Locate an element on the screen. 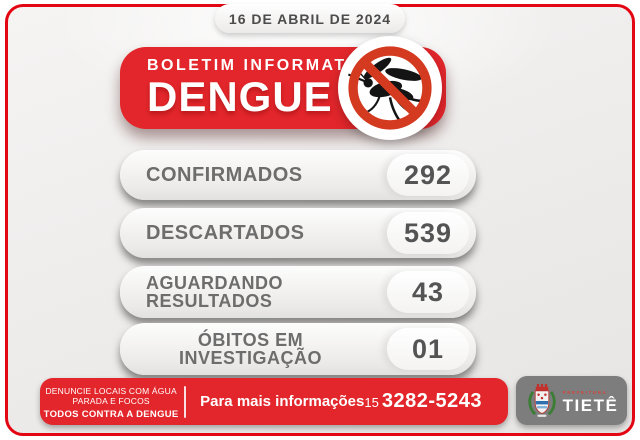  stat-row-confirmados: CONFIRMADOS 292 is located at coordinates (298, 175).